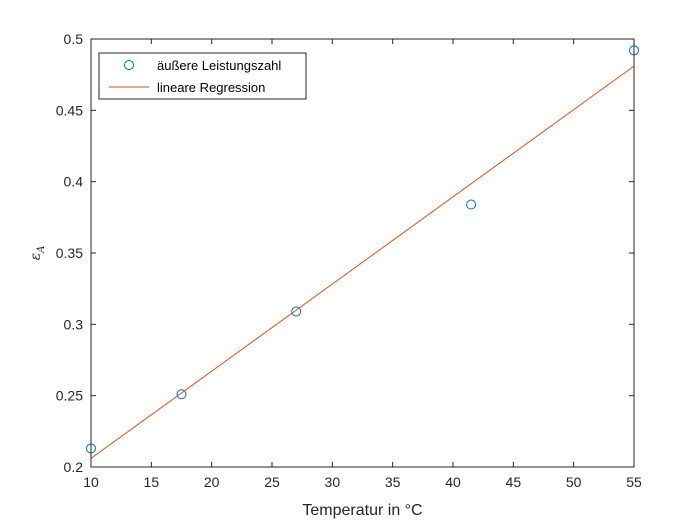 The height and width of the screenshot is (525, 700). Describe the element at coordinates (129, 65) in the screenshot. I see `legend-marker-swatch` at that location.